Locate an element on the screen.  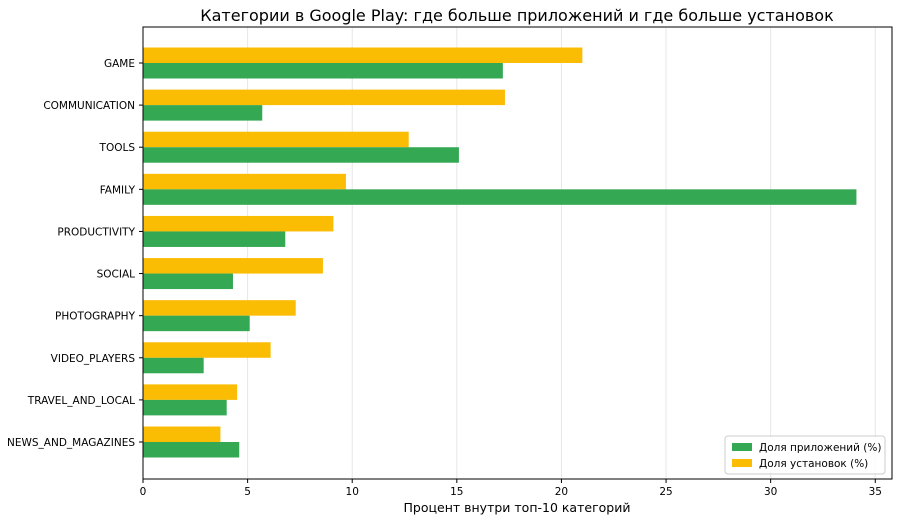
x-tick-label: 5 is located at coordinates (247, 492).